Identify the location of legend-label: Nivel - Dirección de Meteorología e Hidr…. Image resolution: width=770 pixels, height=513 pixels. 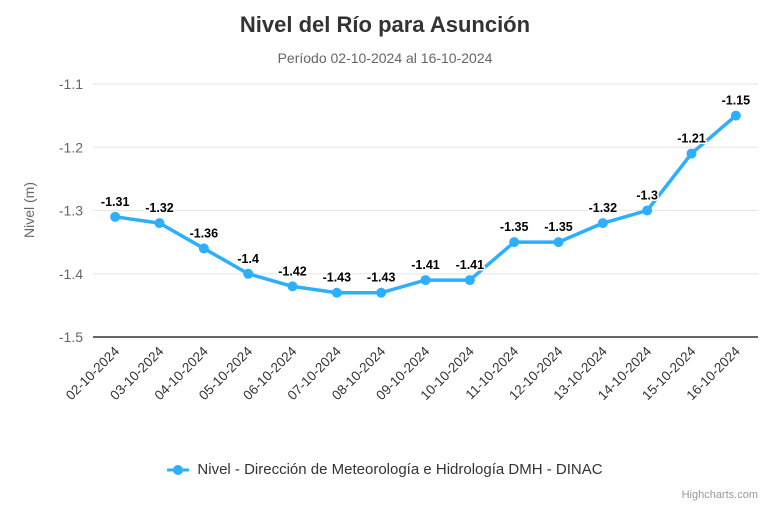
(400, 469).